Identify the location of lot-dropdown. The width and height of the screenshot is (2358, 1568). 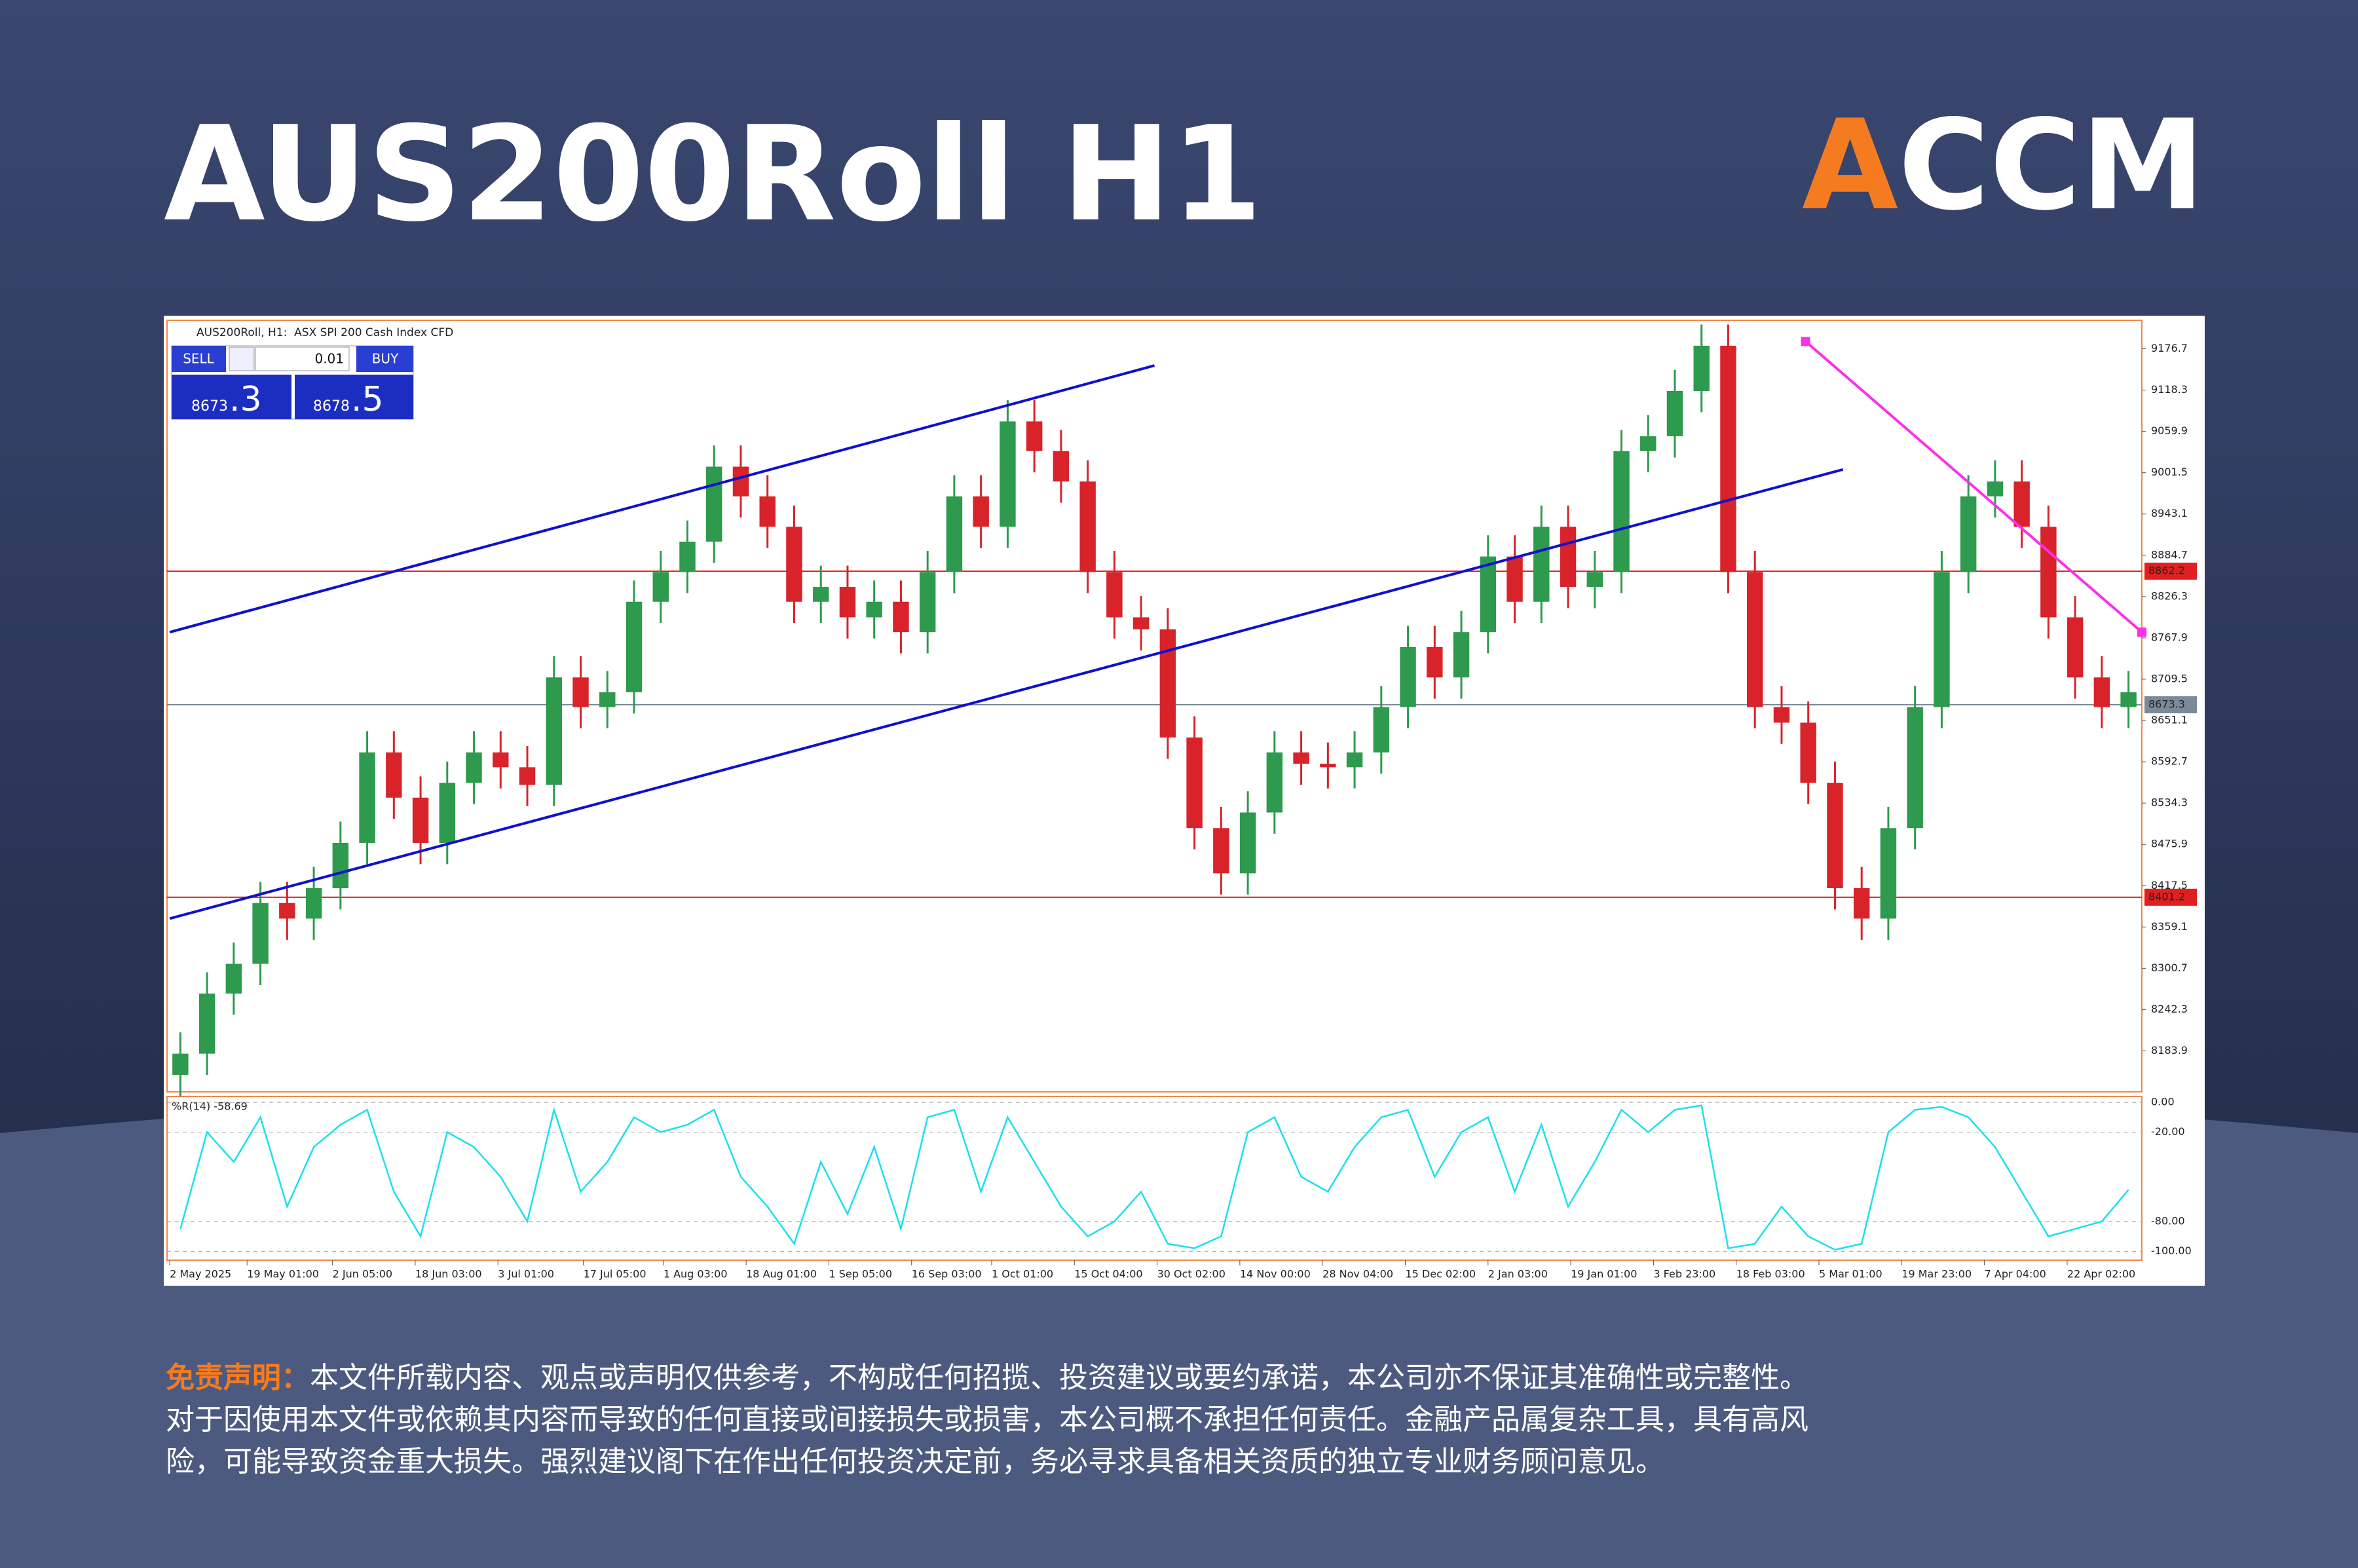
(242, 358).